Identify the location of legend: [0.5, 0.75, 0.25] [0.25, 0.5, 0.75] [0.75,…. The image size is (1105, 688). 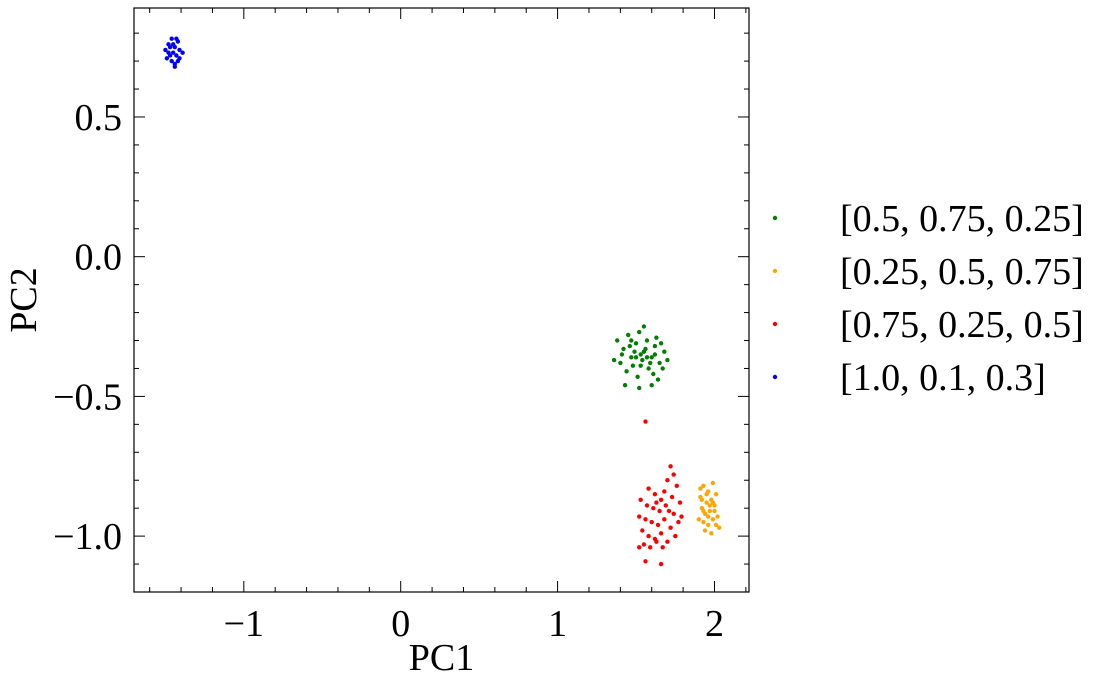
(928, 298).